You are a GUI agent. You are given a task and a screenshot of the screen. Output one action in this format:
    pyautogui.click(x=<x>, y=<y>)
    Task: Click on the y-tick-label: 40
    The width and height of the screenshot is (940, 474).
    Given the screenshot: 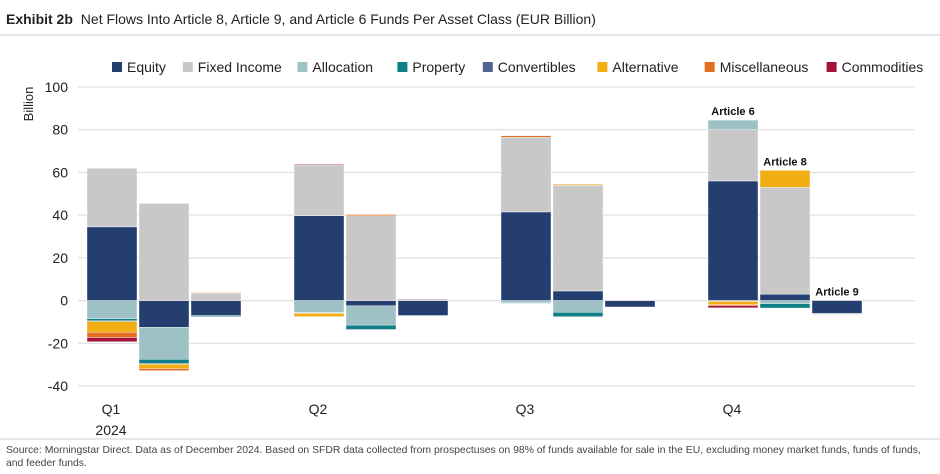 What is the action you would take?
    pyautogui.click(x=60, y=215)
    